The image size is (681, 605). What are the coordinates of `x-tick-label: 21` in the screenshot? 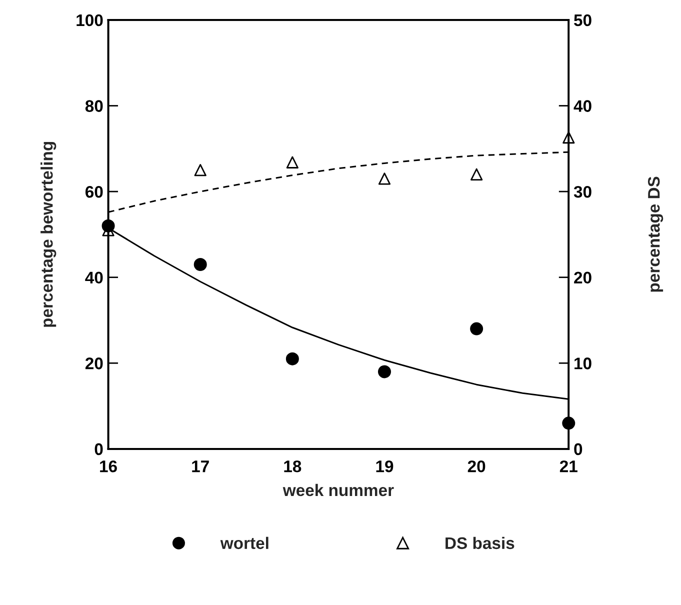 It's located at (569, 466).